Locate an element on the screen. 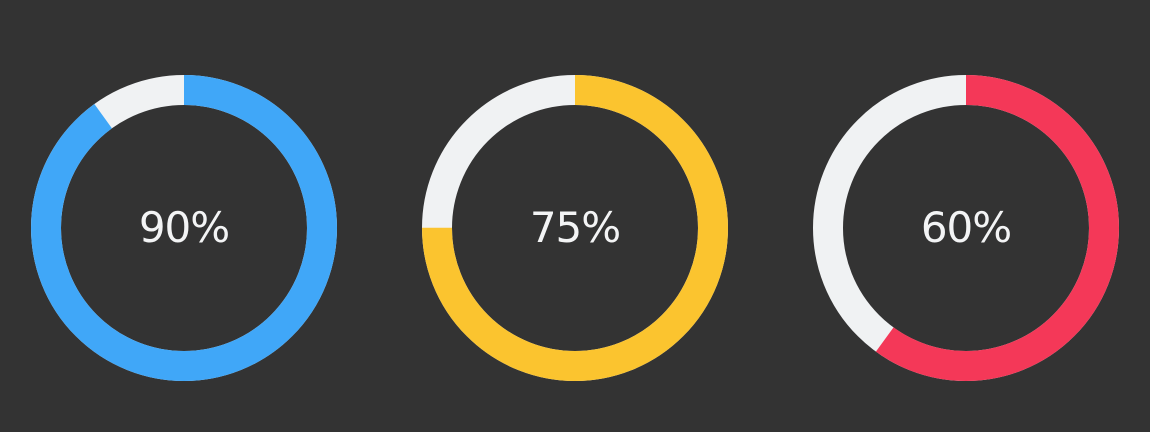 This screenshot has height=432, width=1150. gauge-percent-label: 75% is located at coordinates (575, 227).